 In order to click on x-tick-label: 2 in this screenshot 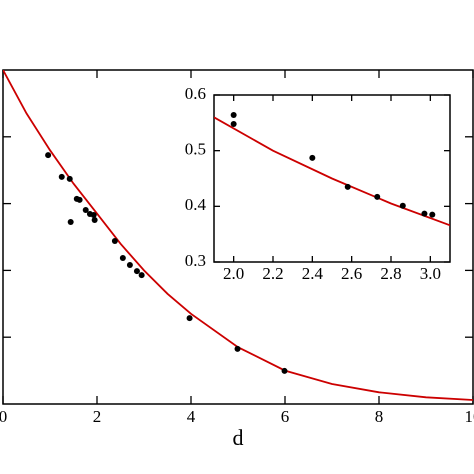, I will do `click(97, 416)`.